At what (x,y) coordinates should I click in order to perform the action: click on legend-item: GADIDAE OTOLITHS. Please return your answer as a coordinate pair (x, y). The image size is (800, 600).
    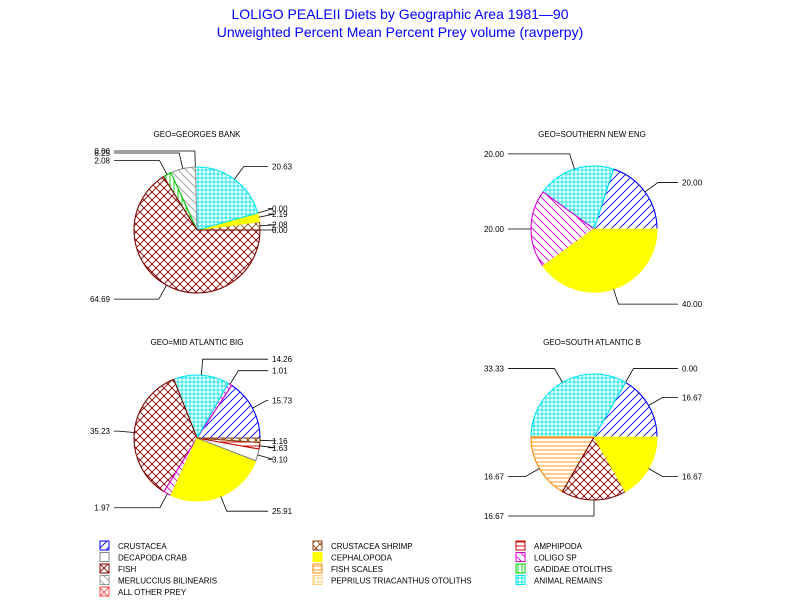
    Looking at the image, I should click on (563, 568).